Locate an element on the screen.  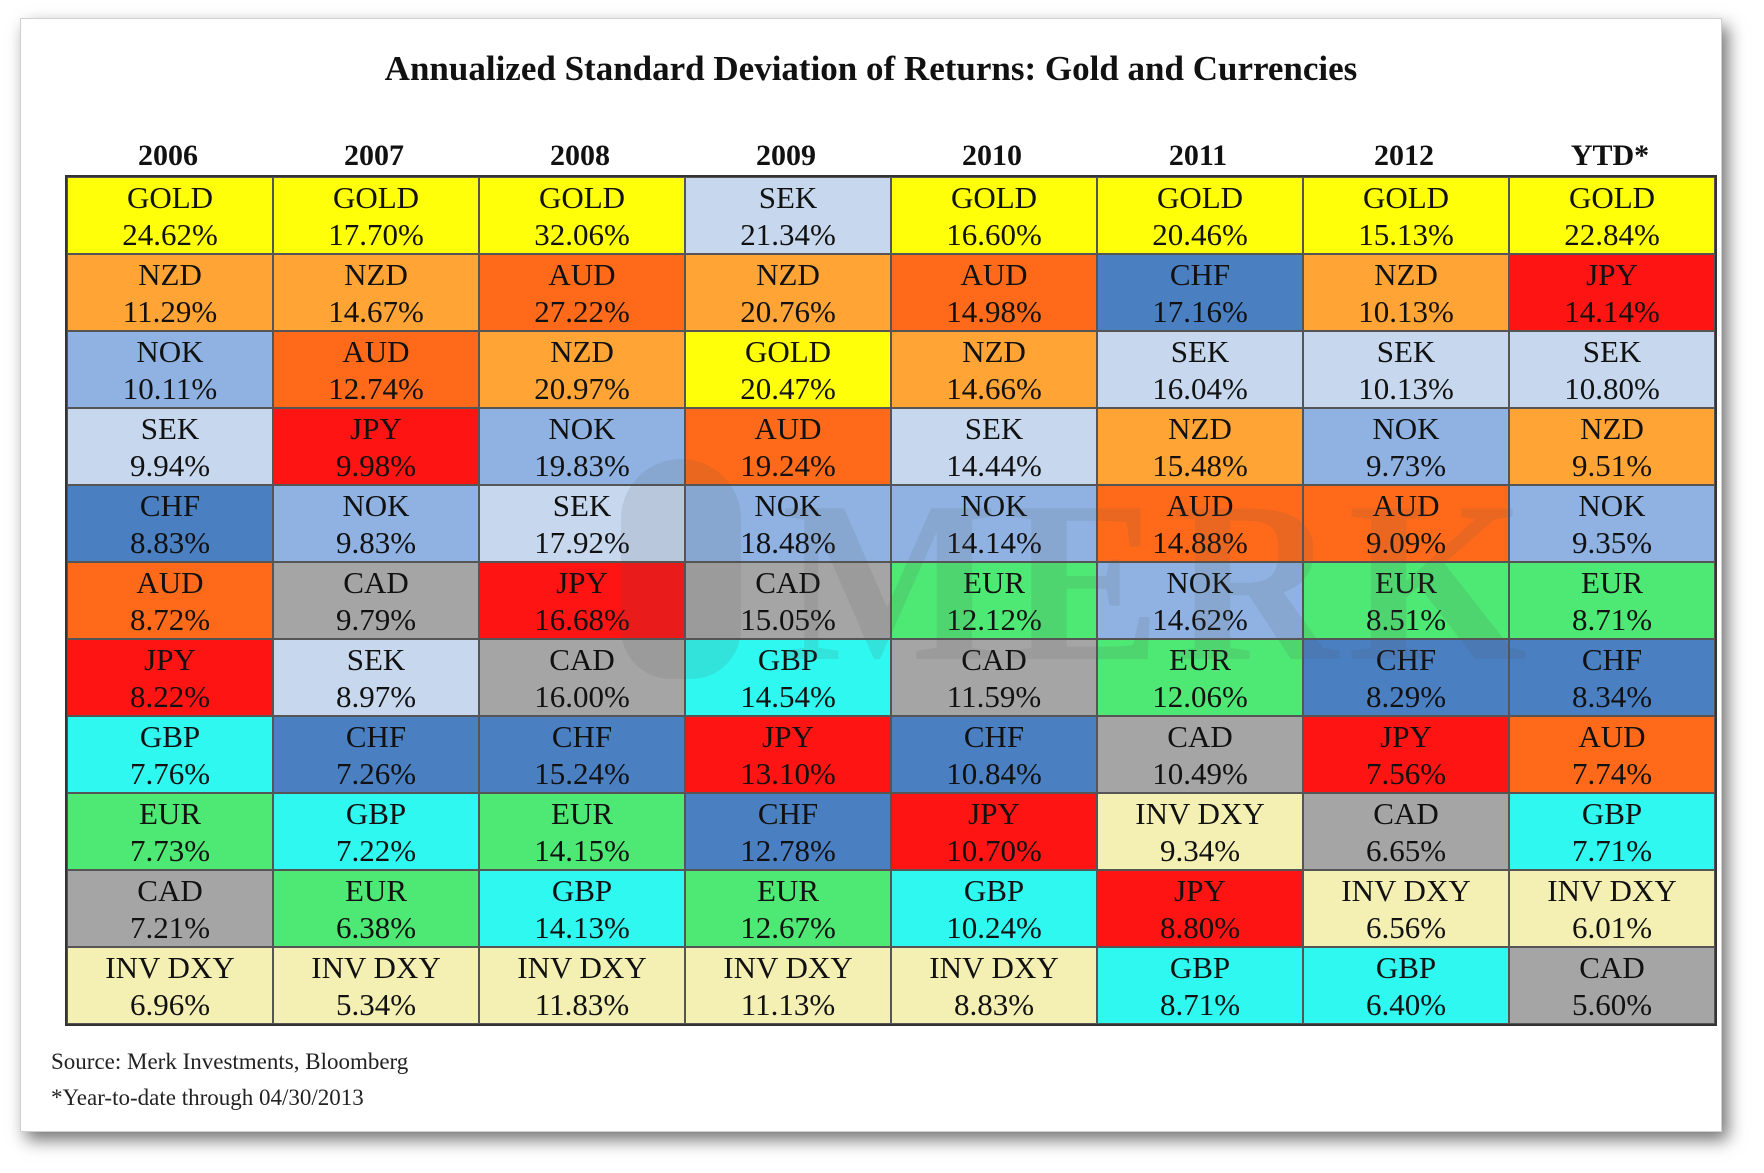
volatility-value: 7.22% is located at coordinates (376, 850).